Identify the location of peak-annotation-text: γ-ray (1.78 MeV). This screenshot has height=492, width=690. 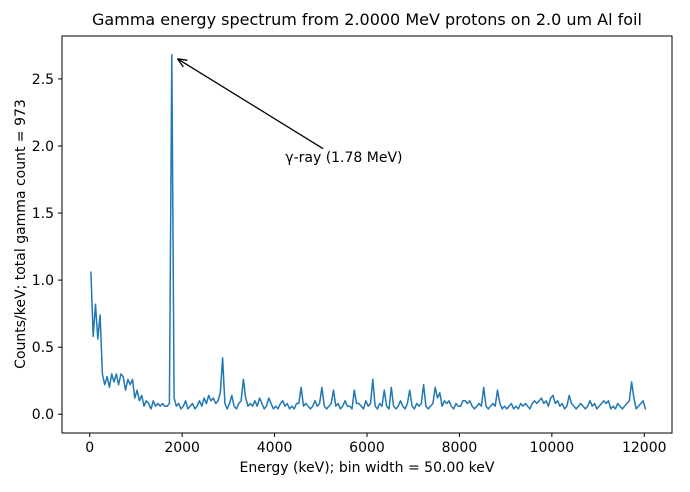
(343, 158).